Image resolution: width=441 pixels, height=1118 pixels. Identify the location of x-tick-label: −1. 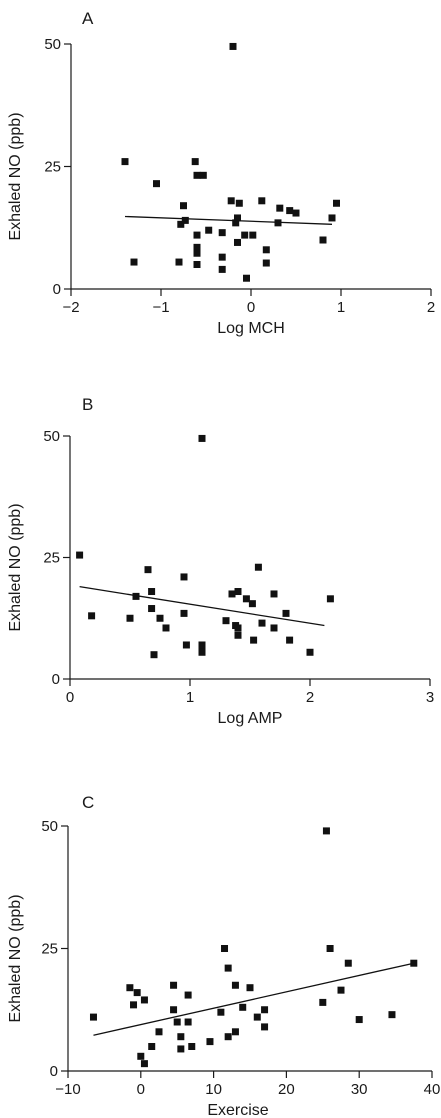
(160, 307).